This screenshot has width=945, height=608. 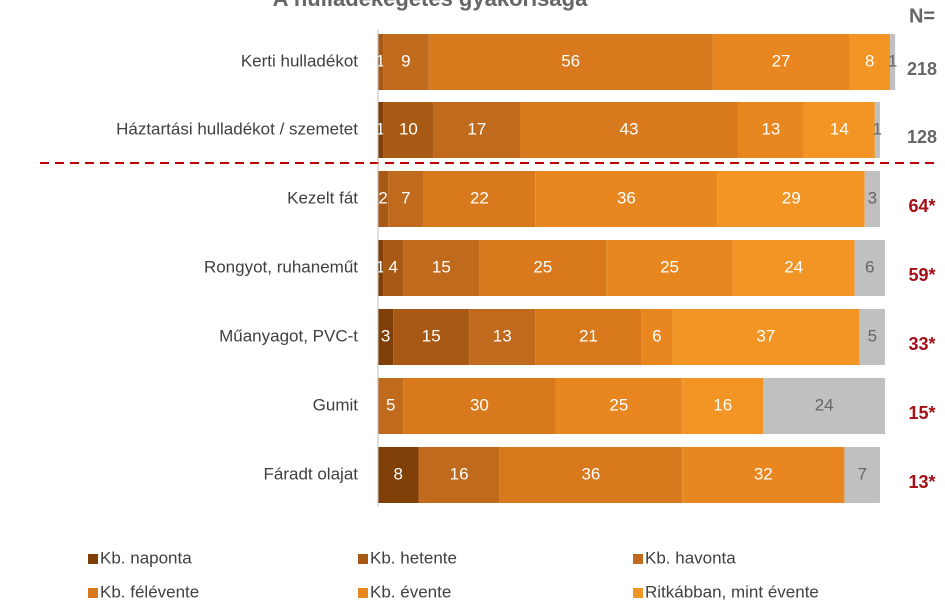 I want to click on category-label: Gumit, so click(x=336, y=404).